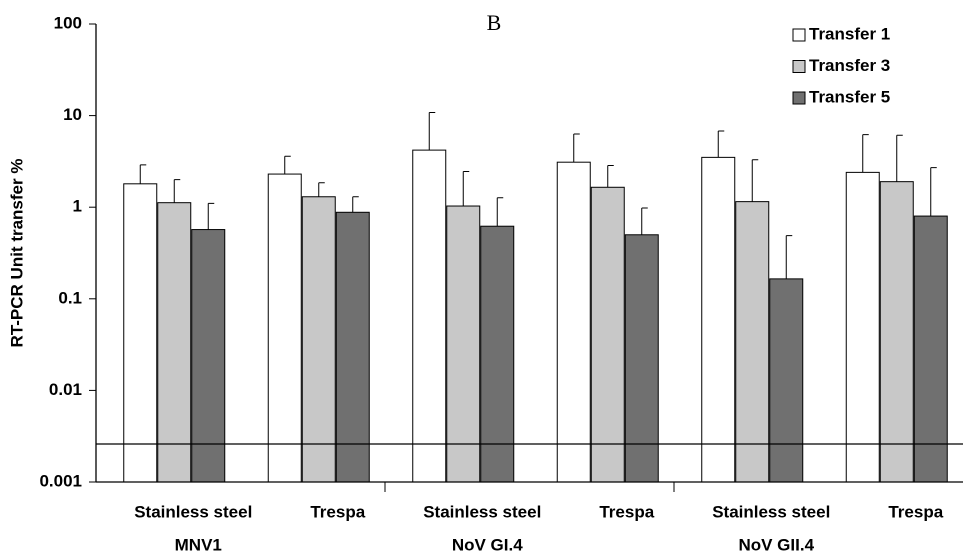  Describe the element at coordinates (65, 389) in the screenshot. I see `y-tick-label: 0.01` at that location.